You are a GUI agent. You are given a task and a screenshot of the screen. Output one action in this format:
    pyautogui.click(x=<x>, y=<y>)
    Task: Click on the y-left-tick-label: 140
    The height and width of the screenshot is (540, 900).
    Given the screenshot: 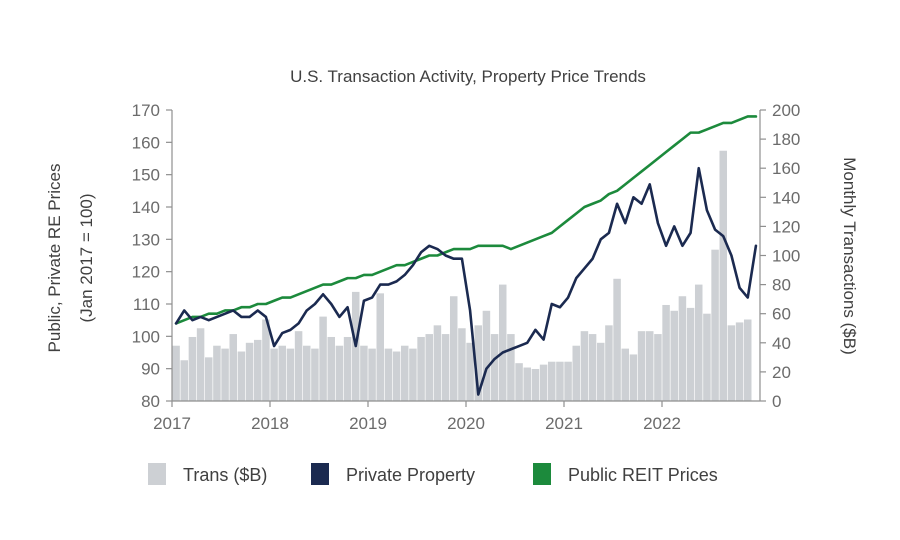 What is the action you would take?
    pyautogui.click(x=146, y=207)
    